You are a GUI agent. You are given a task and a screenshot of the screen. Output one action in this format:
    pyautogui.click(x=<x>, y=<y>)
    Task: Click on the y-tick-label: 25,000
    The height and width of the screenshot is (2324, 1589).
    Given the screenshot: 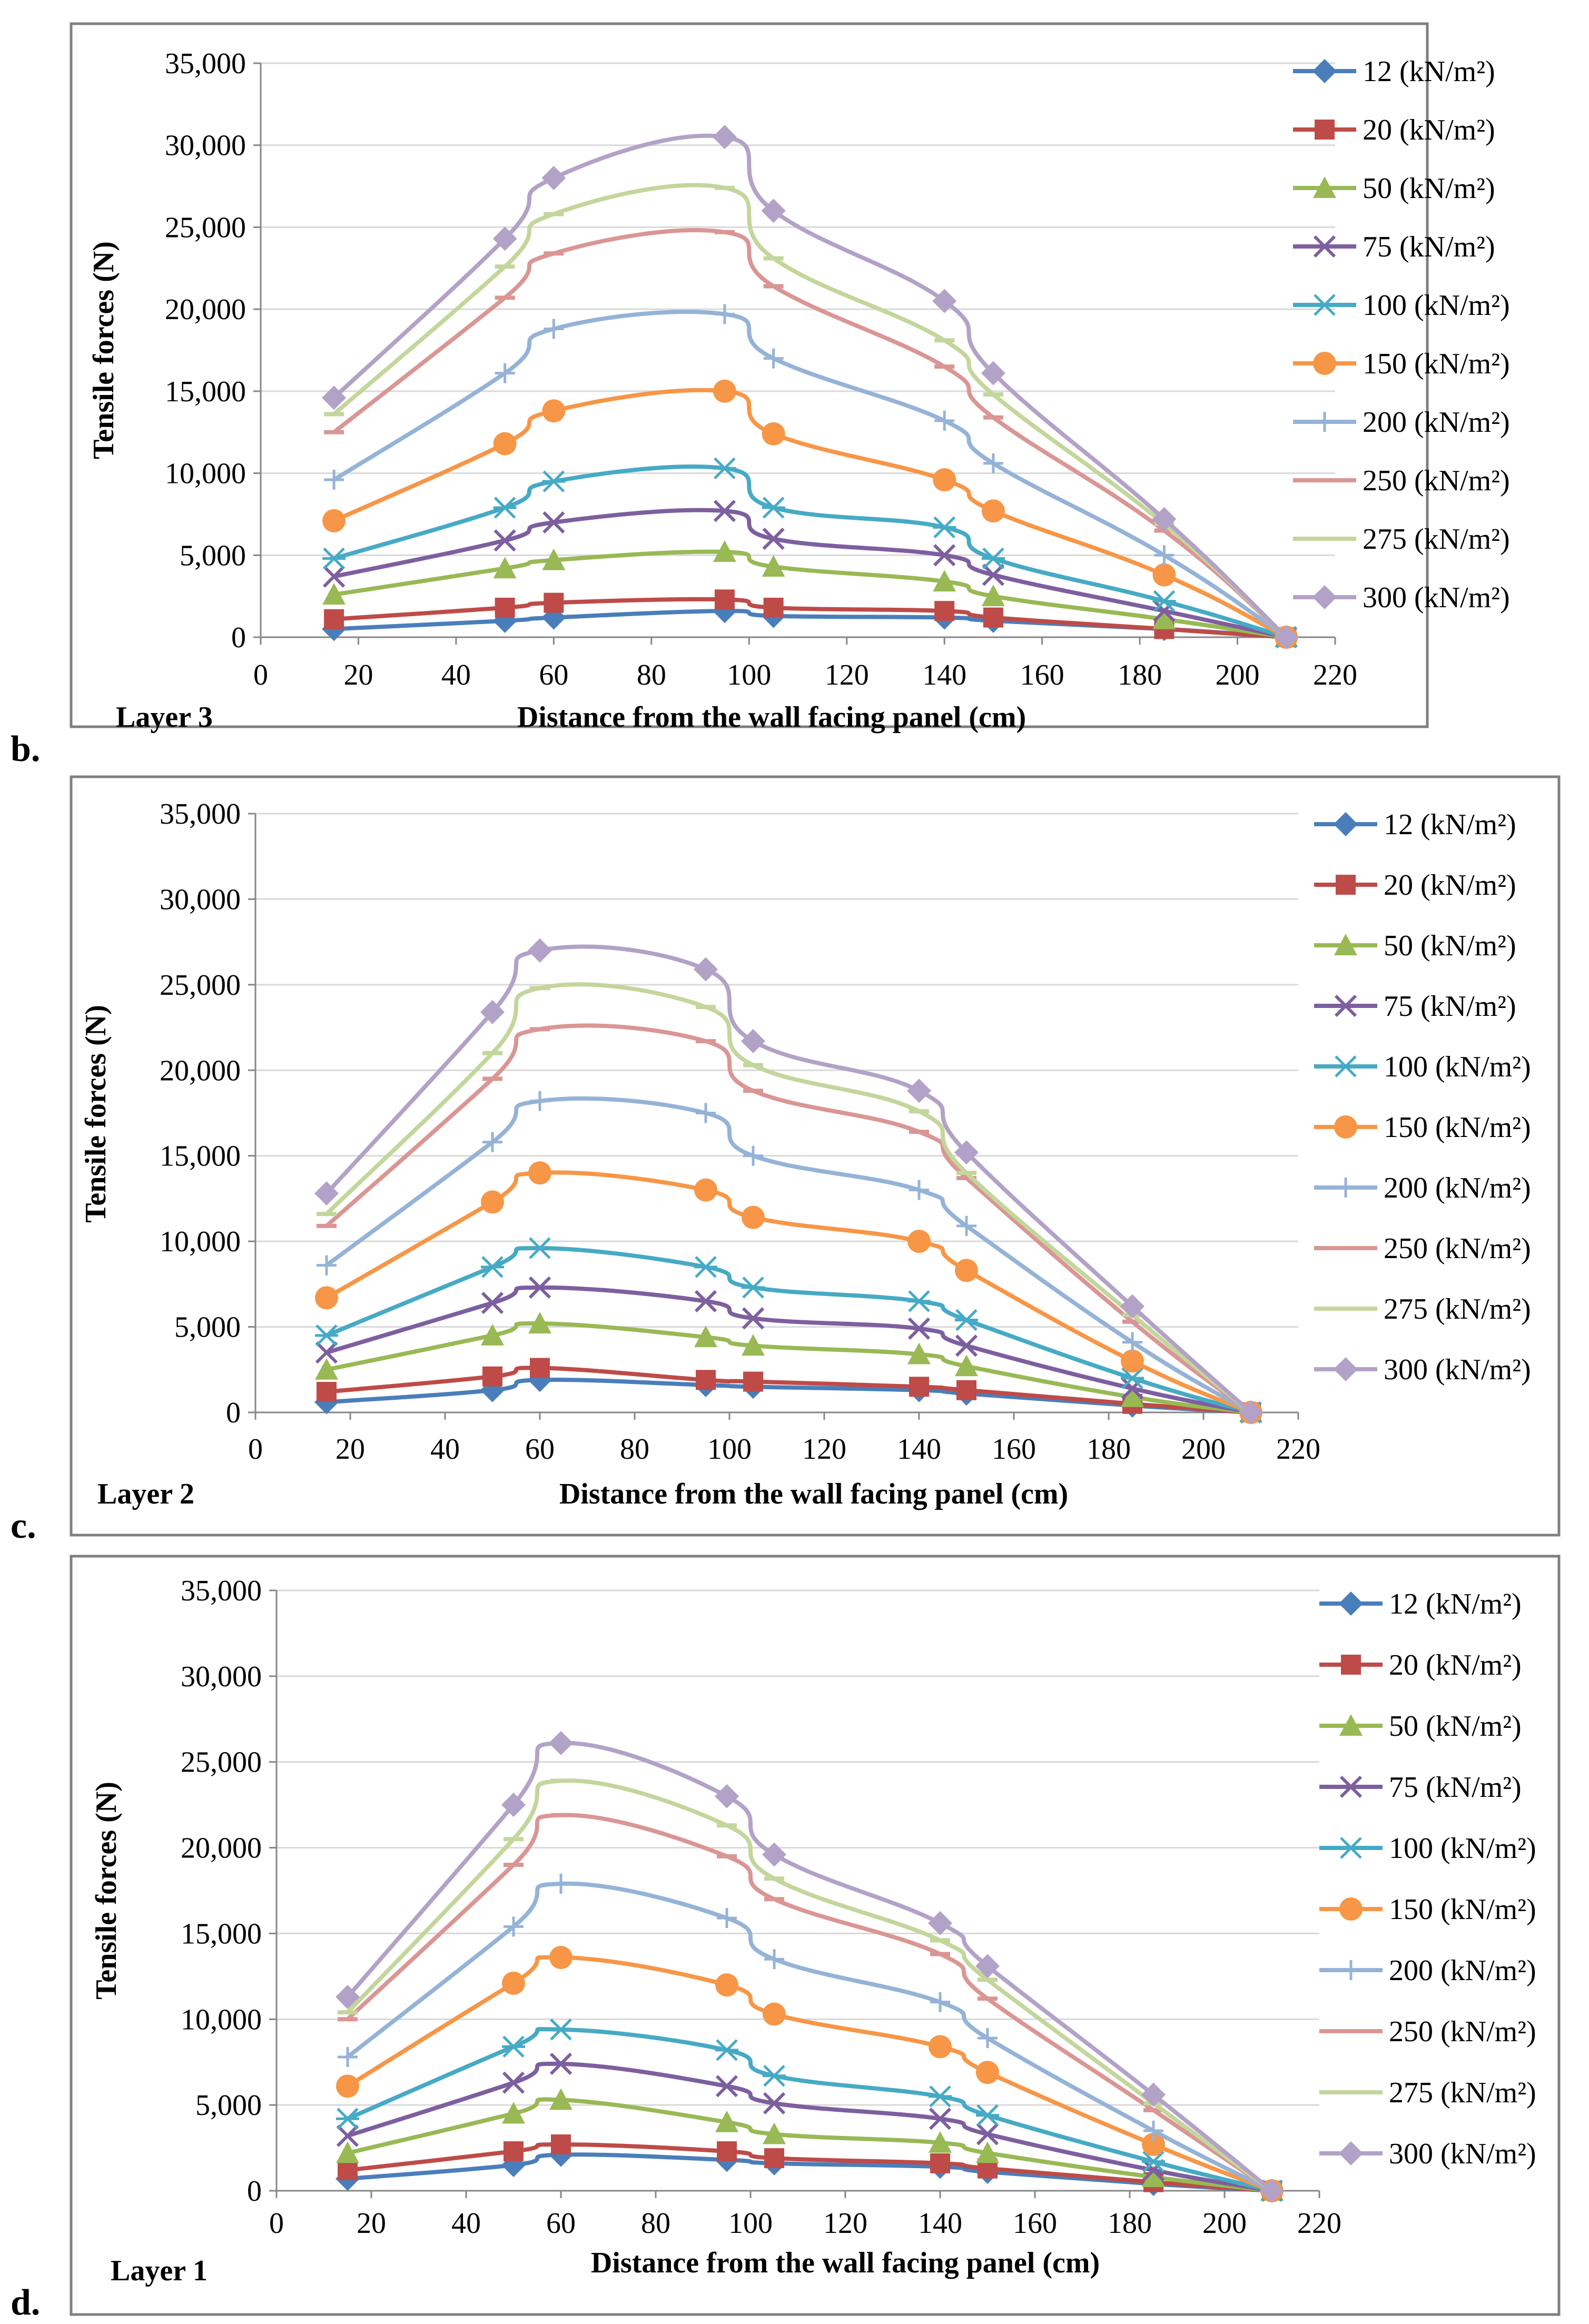 What is the action you would take?
    pyautogui.click(x=200, y=985)
    